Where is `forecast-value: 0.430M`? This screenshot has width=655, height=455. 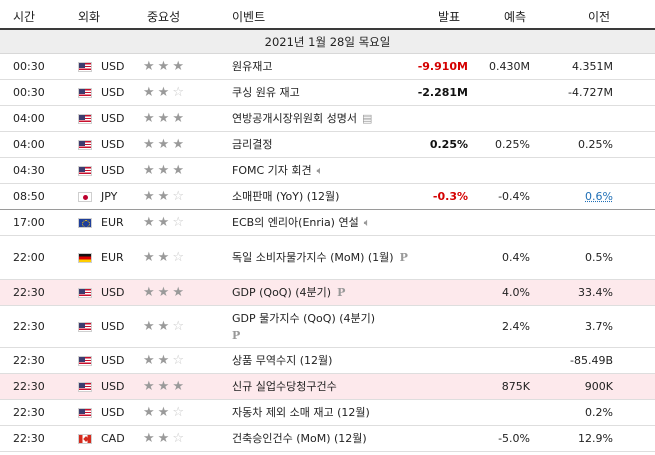 forecast-value: 0.430M is located at coordinates (509, 66).